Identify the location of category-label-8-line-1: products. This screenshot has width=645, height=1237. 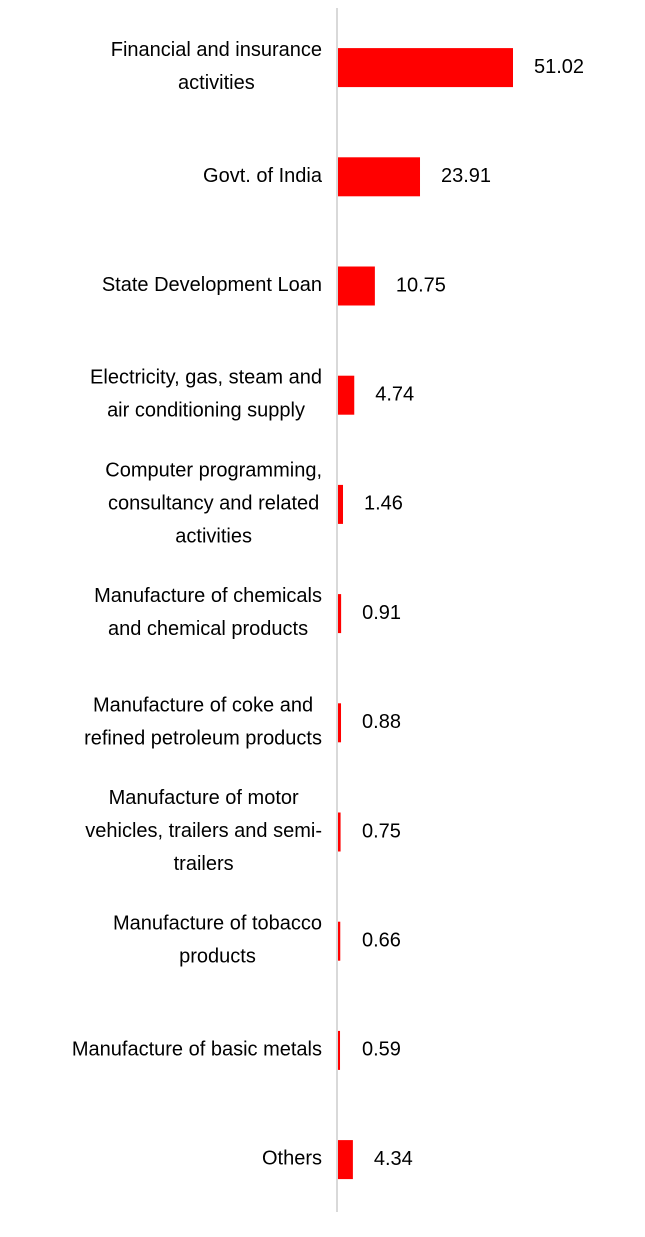
(217, 957).